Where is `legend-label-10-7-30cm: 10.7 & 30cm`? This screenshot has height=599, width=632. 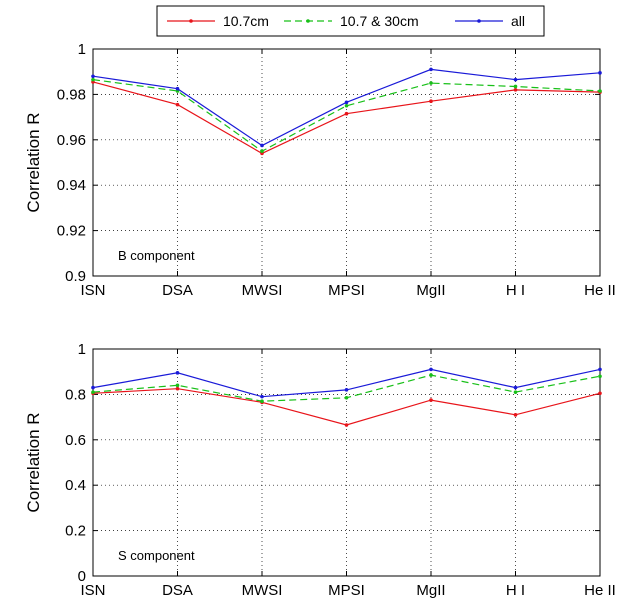
legend-label-10-7-30cm: 10.7 & 30cm is located at coordinates (379, 21).